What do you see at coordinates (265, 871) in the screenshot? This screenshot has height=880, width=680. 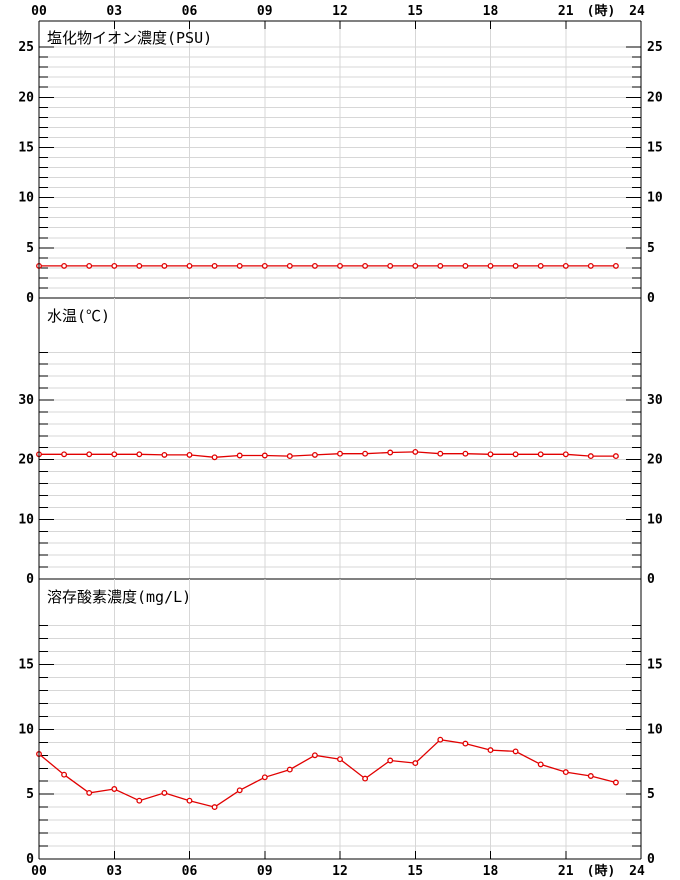 I see `x-tick-label-bottom: 09` at bounding box center [265, 871].